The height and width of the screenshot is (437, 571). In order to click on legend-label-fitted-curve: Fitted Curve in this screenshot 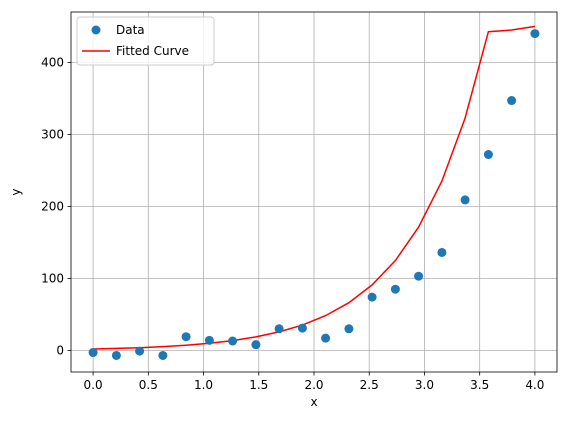, I will do `click(152, 51)`.